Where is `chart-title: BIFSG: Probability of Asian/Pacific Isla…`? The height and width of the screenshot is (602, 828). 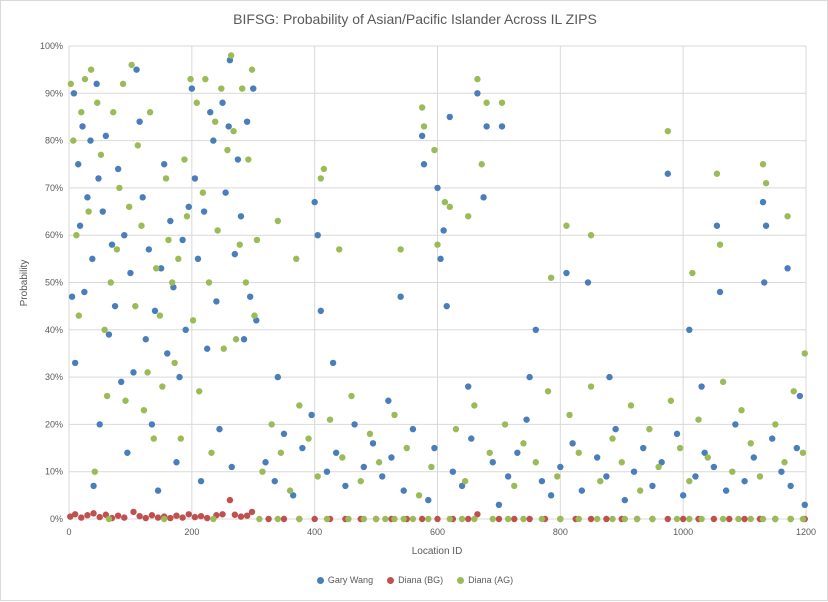
chart-title: BIFSG: Probability of Asian/Pacific Isla… is located at coordinates (415, 19).